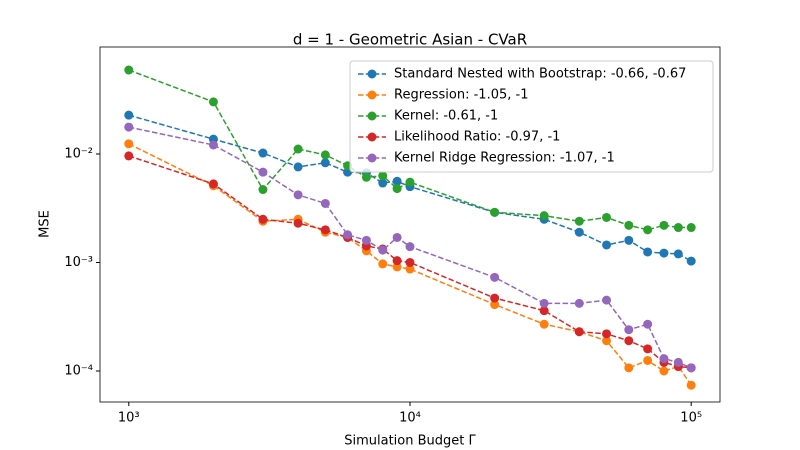 This screenshot has width=800, height=450. What do you see at coordinates (461, 95) in the screenshot?
I see `legend-label: Regression: -1.05, -1` at bounding box center [461, 95].